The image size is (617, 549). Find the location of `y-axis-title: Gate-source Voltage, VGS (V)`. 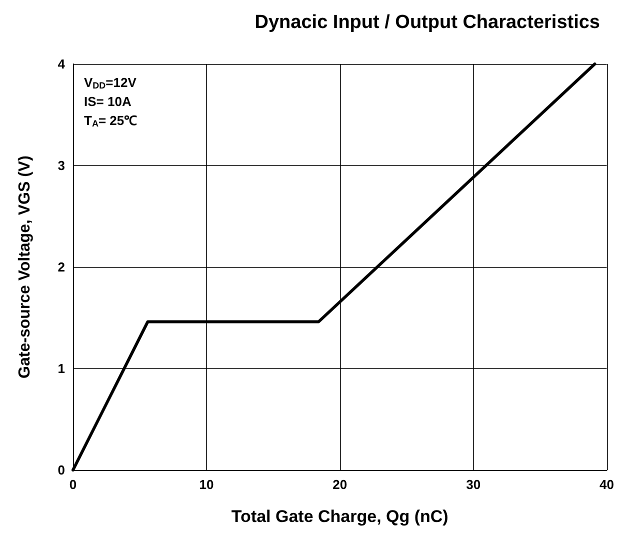

y-axis-title: Gate-source Voltage, VGS (V) is located at coordinates (25, 267).